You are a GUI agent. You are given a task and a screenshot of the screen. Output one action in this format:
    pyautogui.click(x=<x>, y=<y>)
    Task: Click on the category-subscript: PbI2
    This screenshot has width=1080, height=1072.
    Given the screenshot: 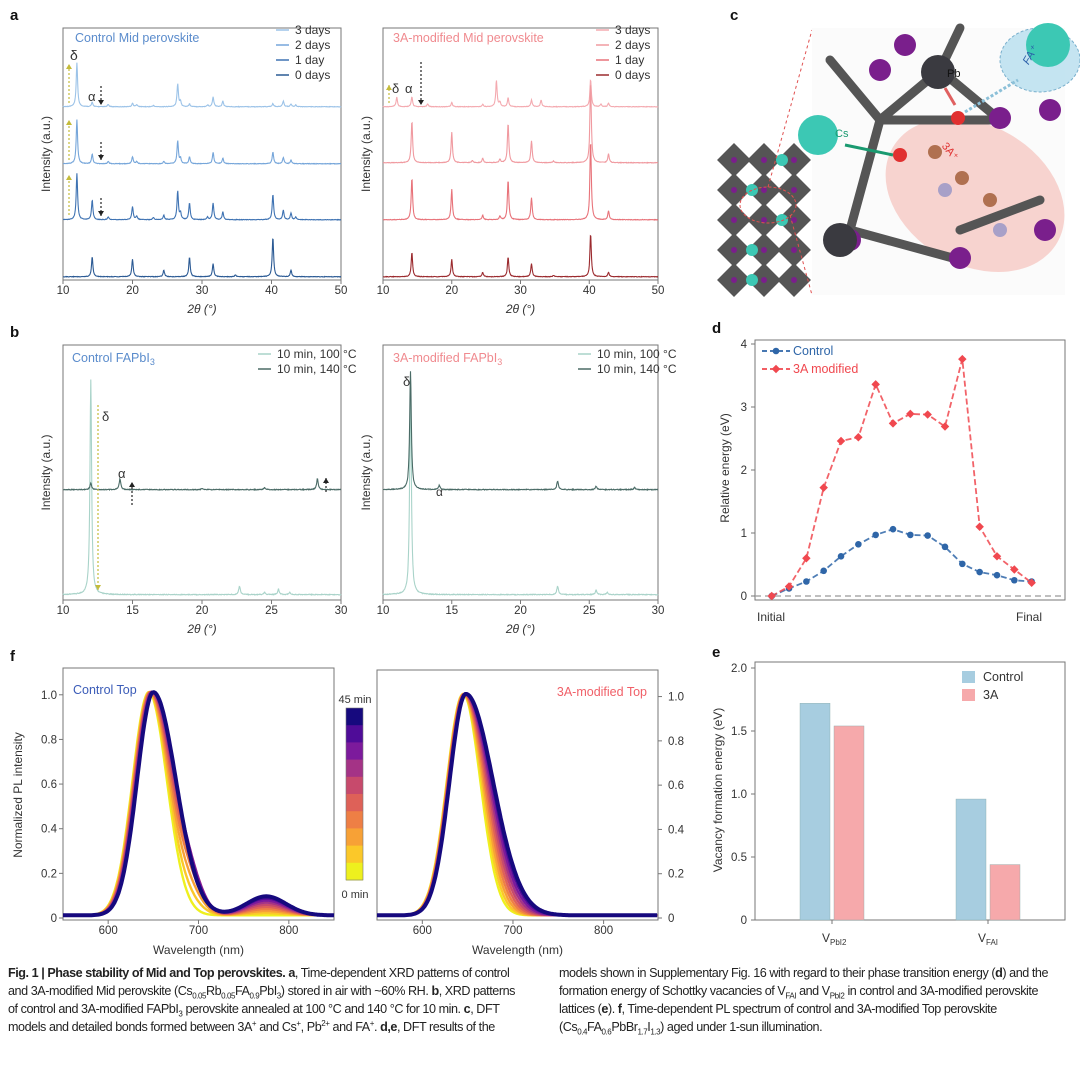 What is the action you would take?
    pyautogui.click(x=838, y=942)
    